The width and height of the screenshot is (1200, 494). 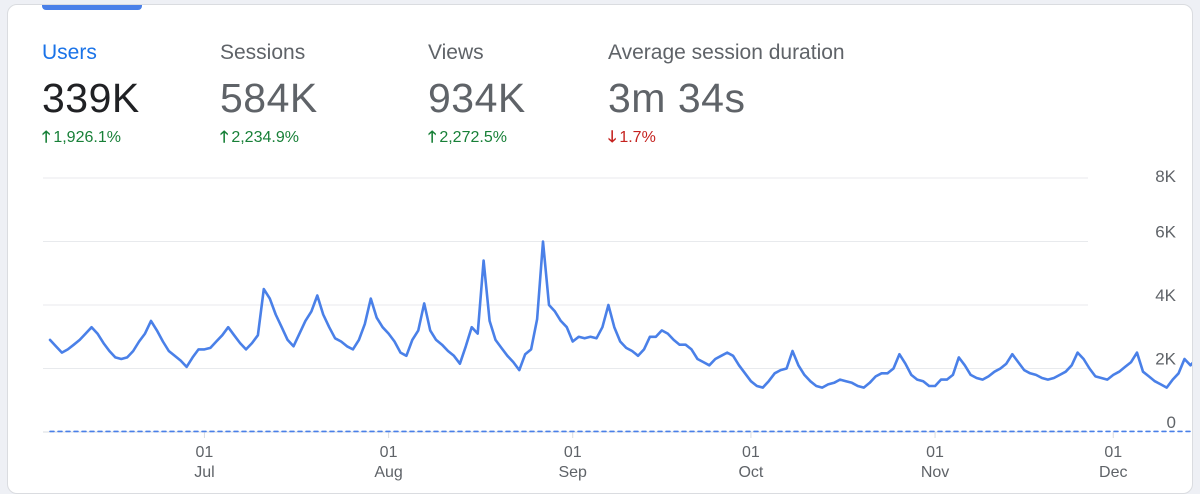 I want to click on metric-change: 🡑 2,234.9%, so click(x=269, y=139).